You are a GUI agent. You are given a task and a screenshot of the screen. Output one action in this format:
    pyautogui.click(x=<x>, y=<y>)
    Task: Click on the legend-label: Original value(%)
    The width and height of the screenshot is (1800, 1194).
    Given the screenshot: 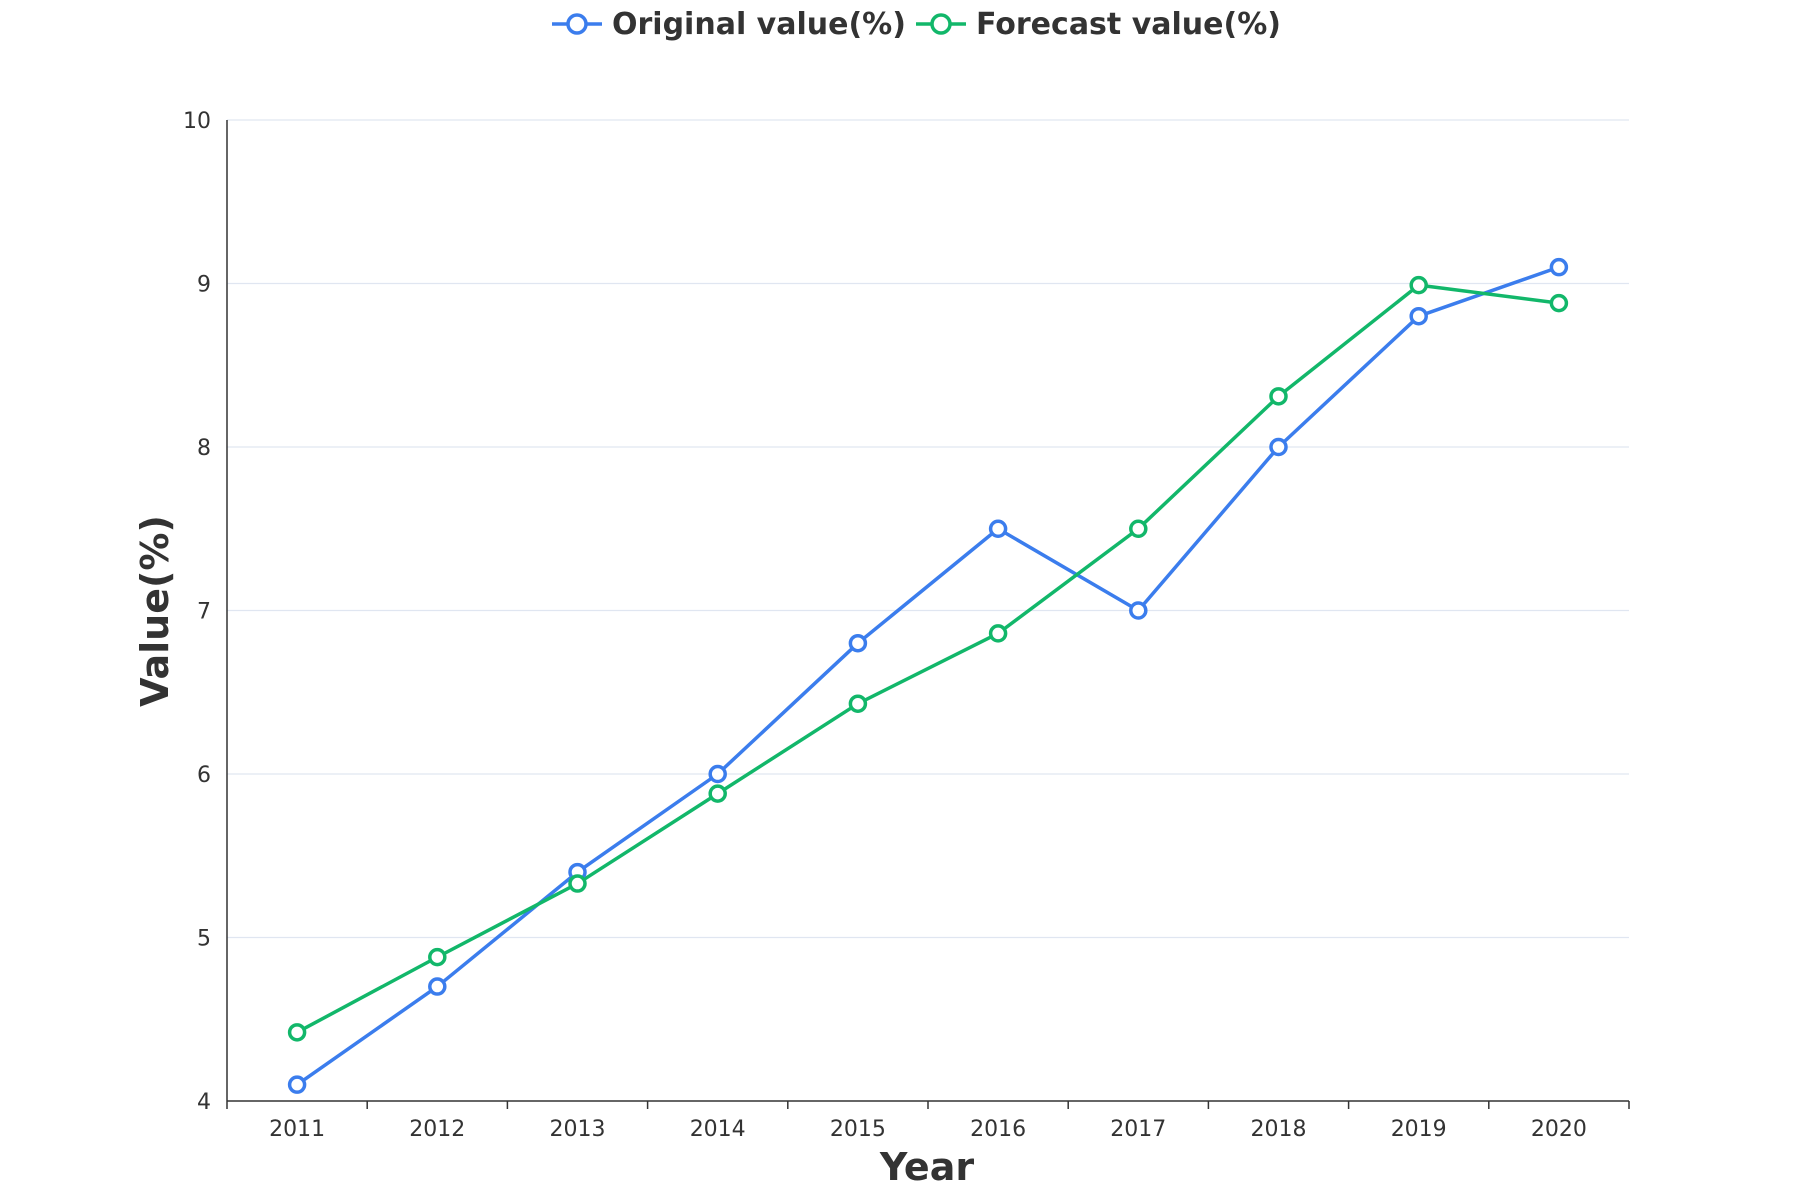 What is the action you would take?
    pyautogui.click(x=759, y=24)
    